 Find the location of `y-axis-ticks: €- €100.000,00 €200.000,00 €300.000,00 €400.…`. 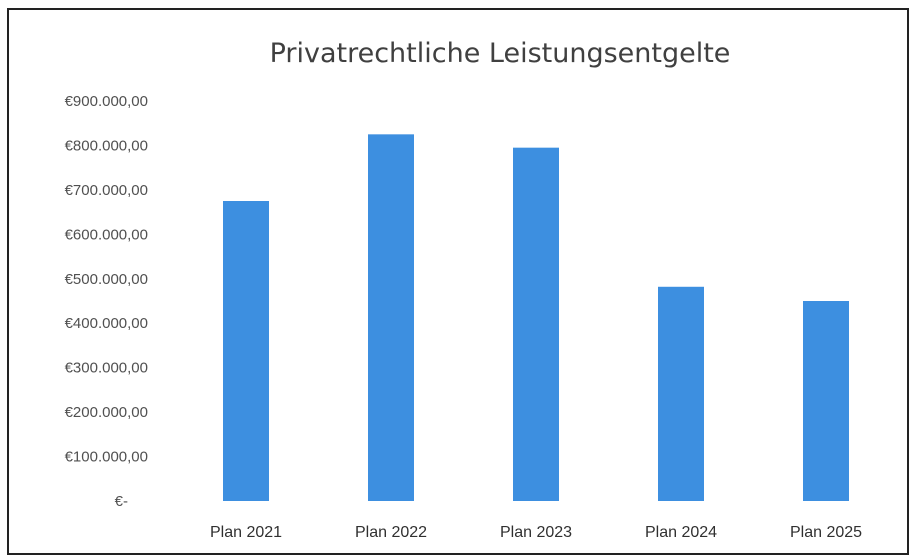

y-axis-ticks: €- €100.000,00 €200.000,00 €300.000,00 €400.… is located at coordinates (106, 301).